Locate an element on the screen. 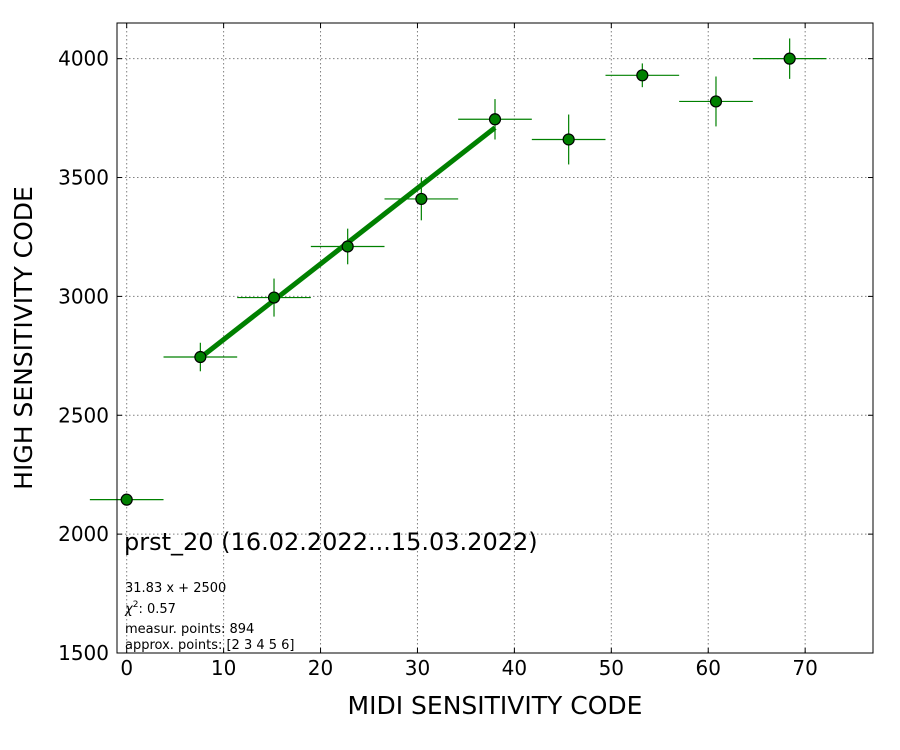 Image resolution: width=900 pixels, height=750 pixels. annotation-chi-squared: χ2: 0.57 is located at coordinates (150, 608).